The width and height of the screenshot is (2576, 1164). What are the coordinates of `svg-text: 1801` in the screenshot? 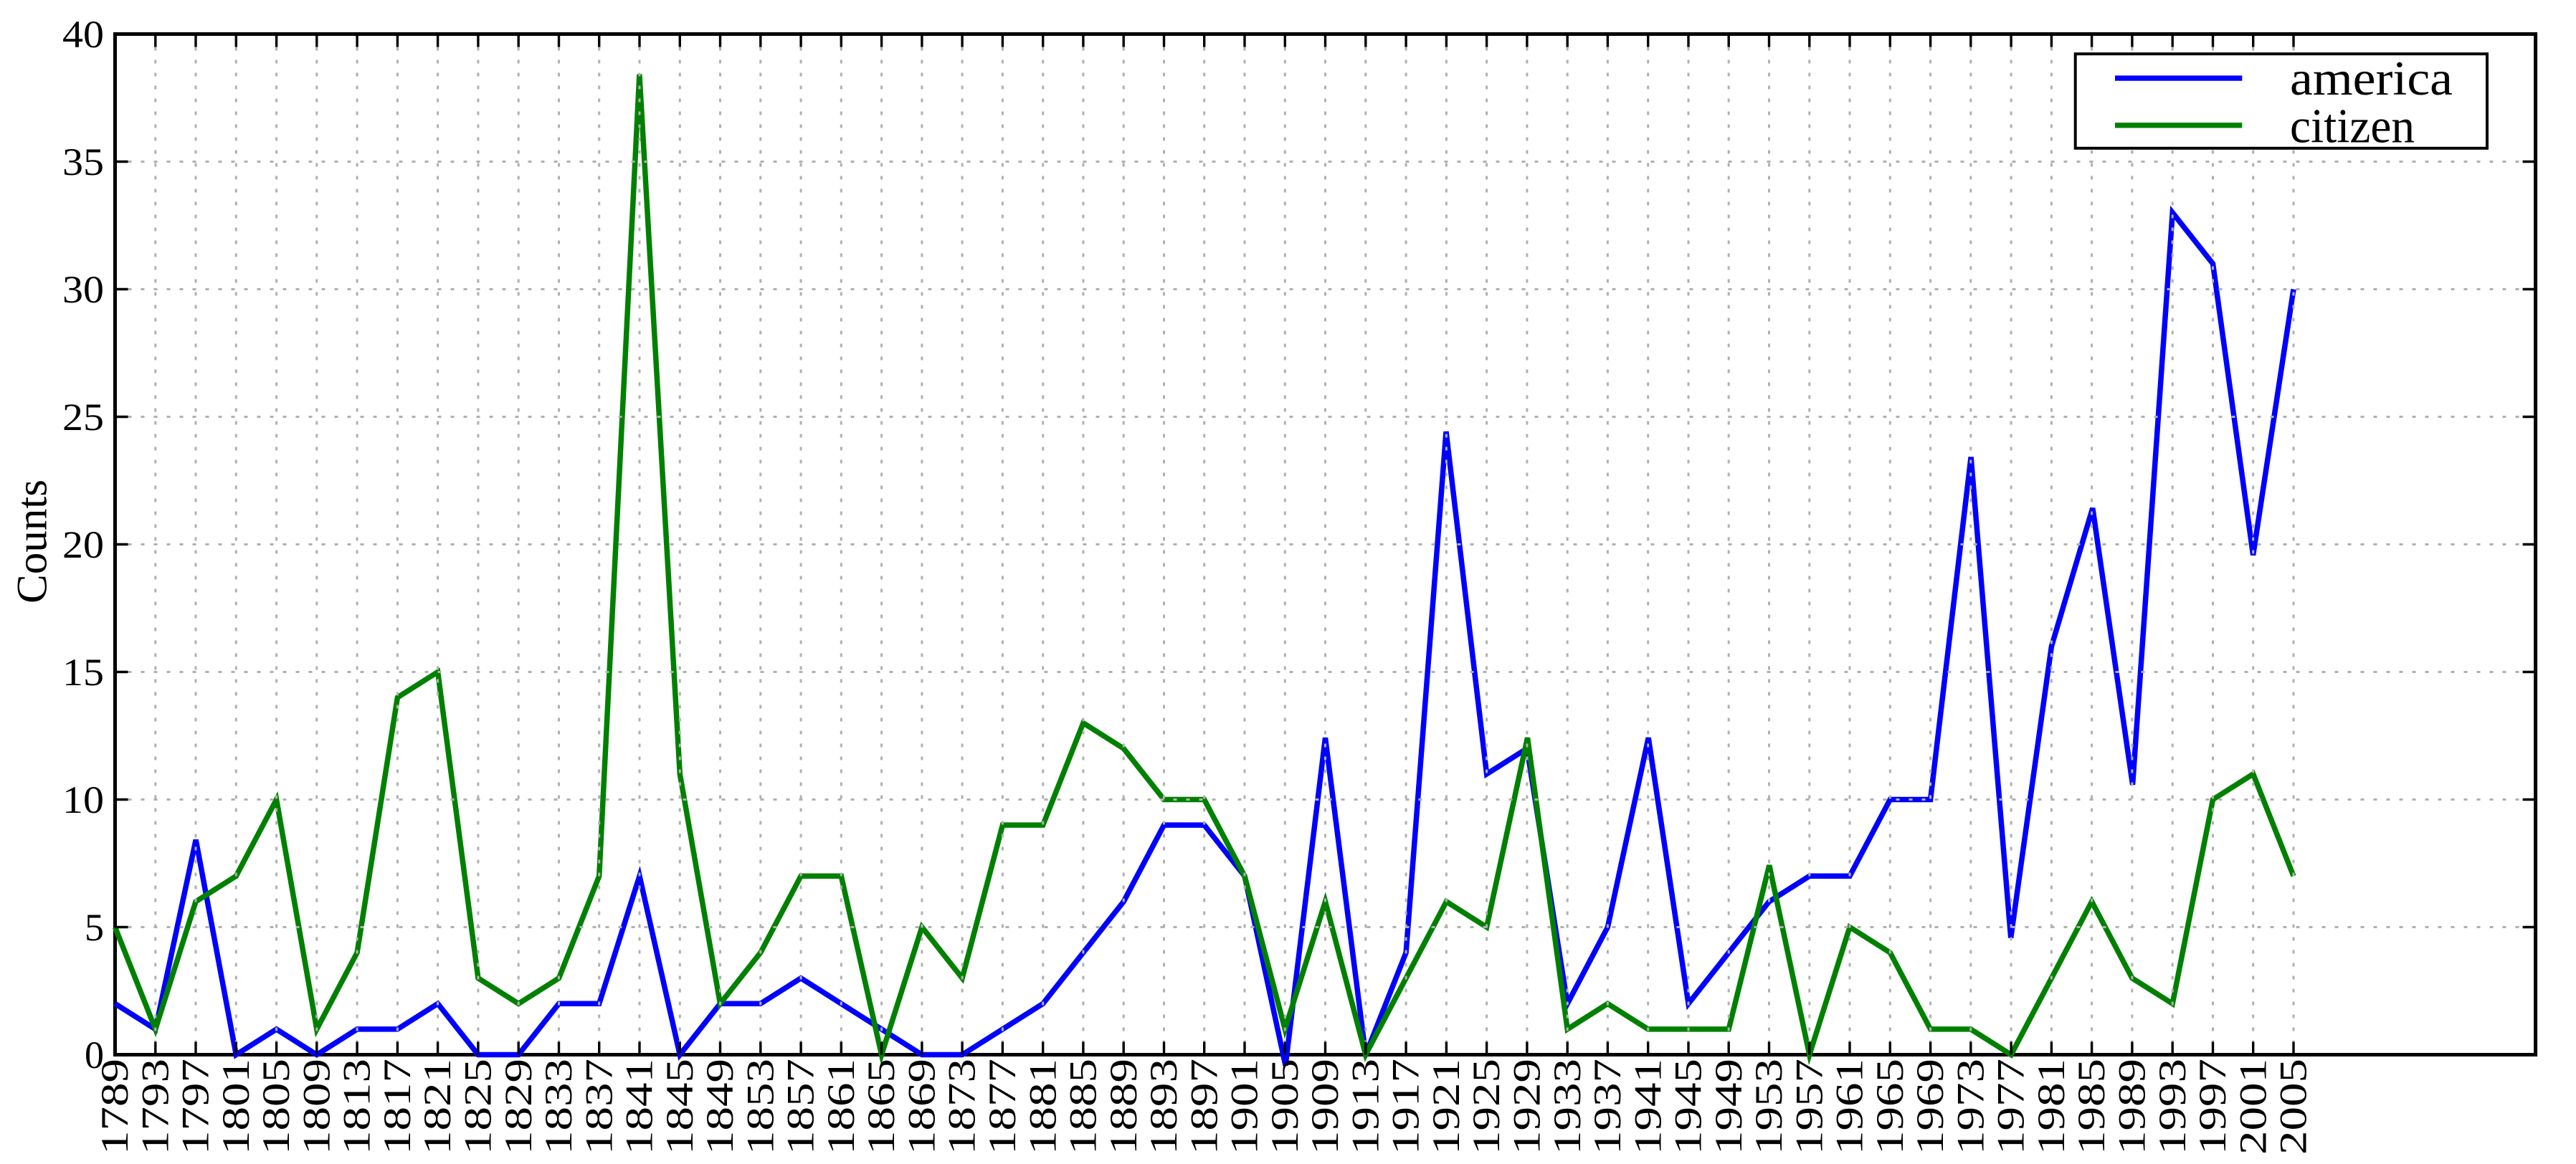 It's located at (236, 1107).